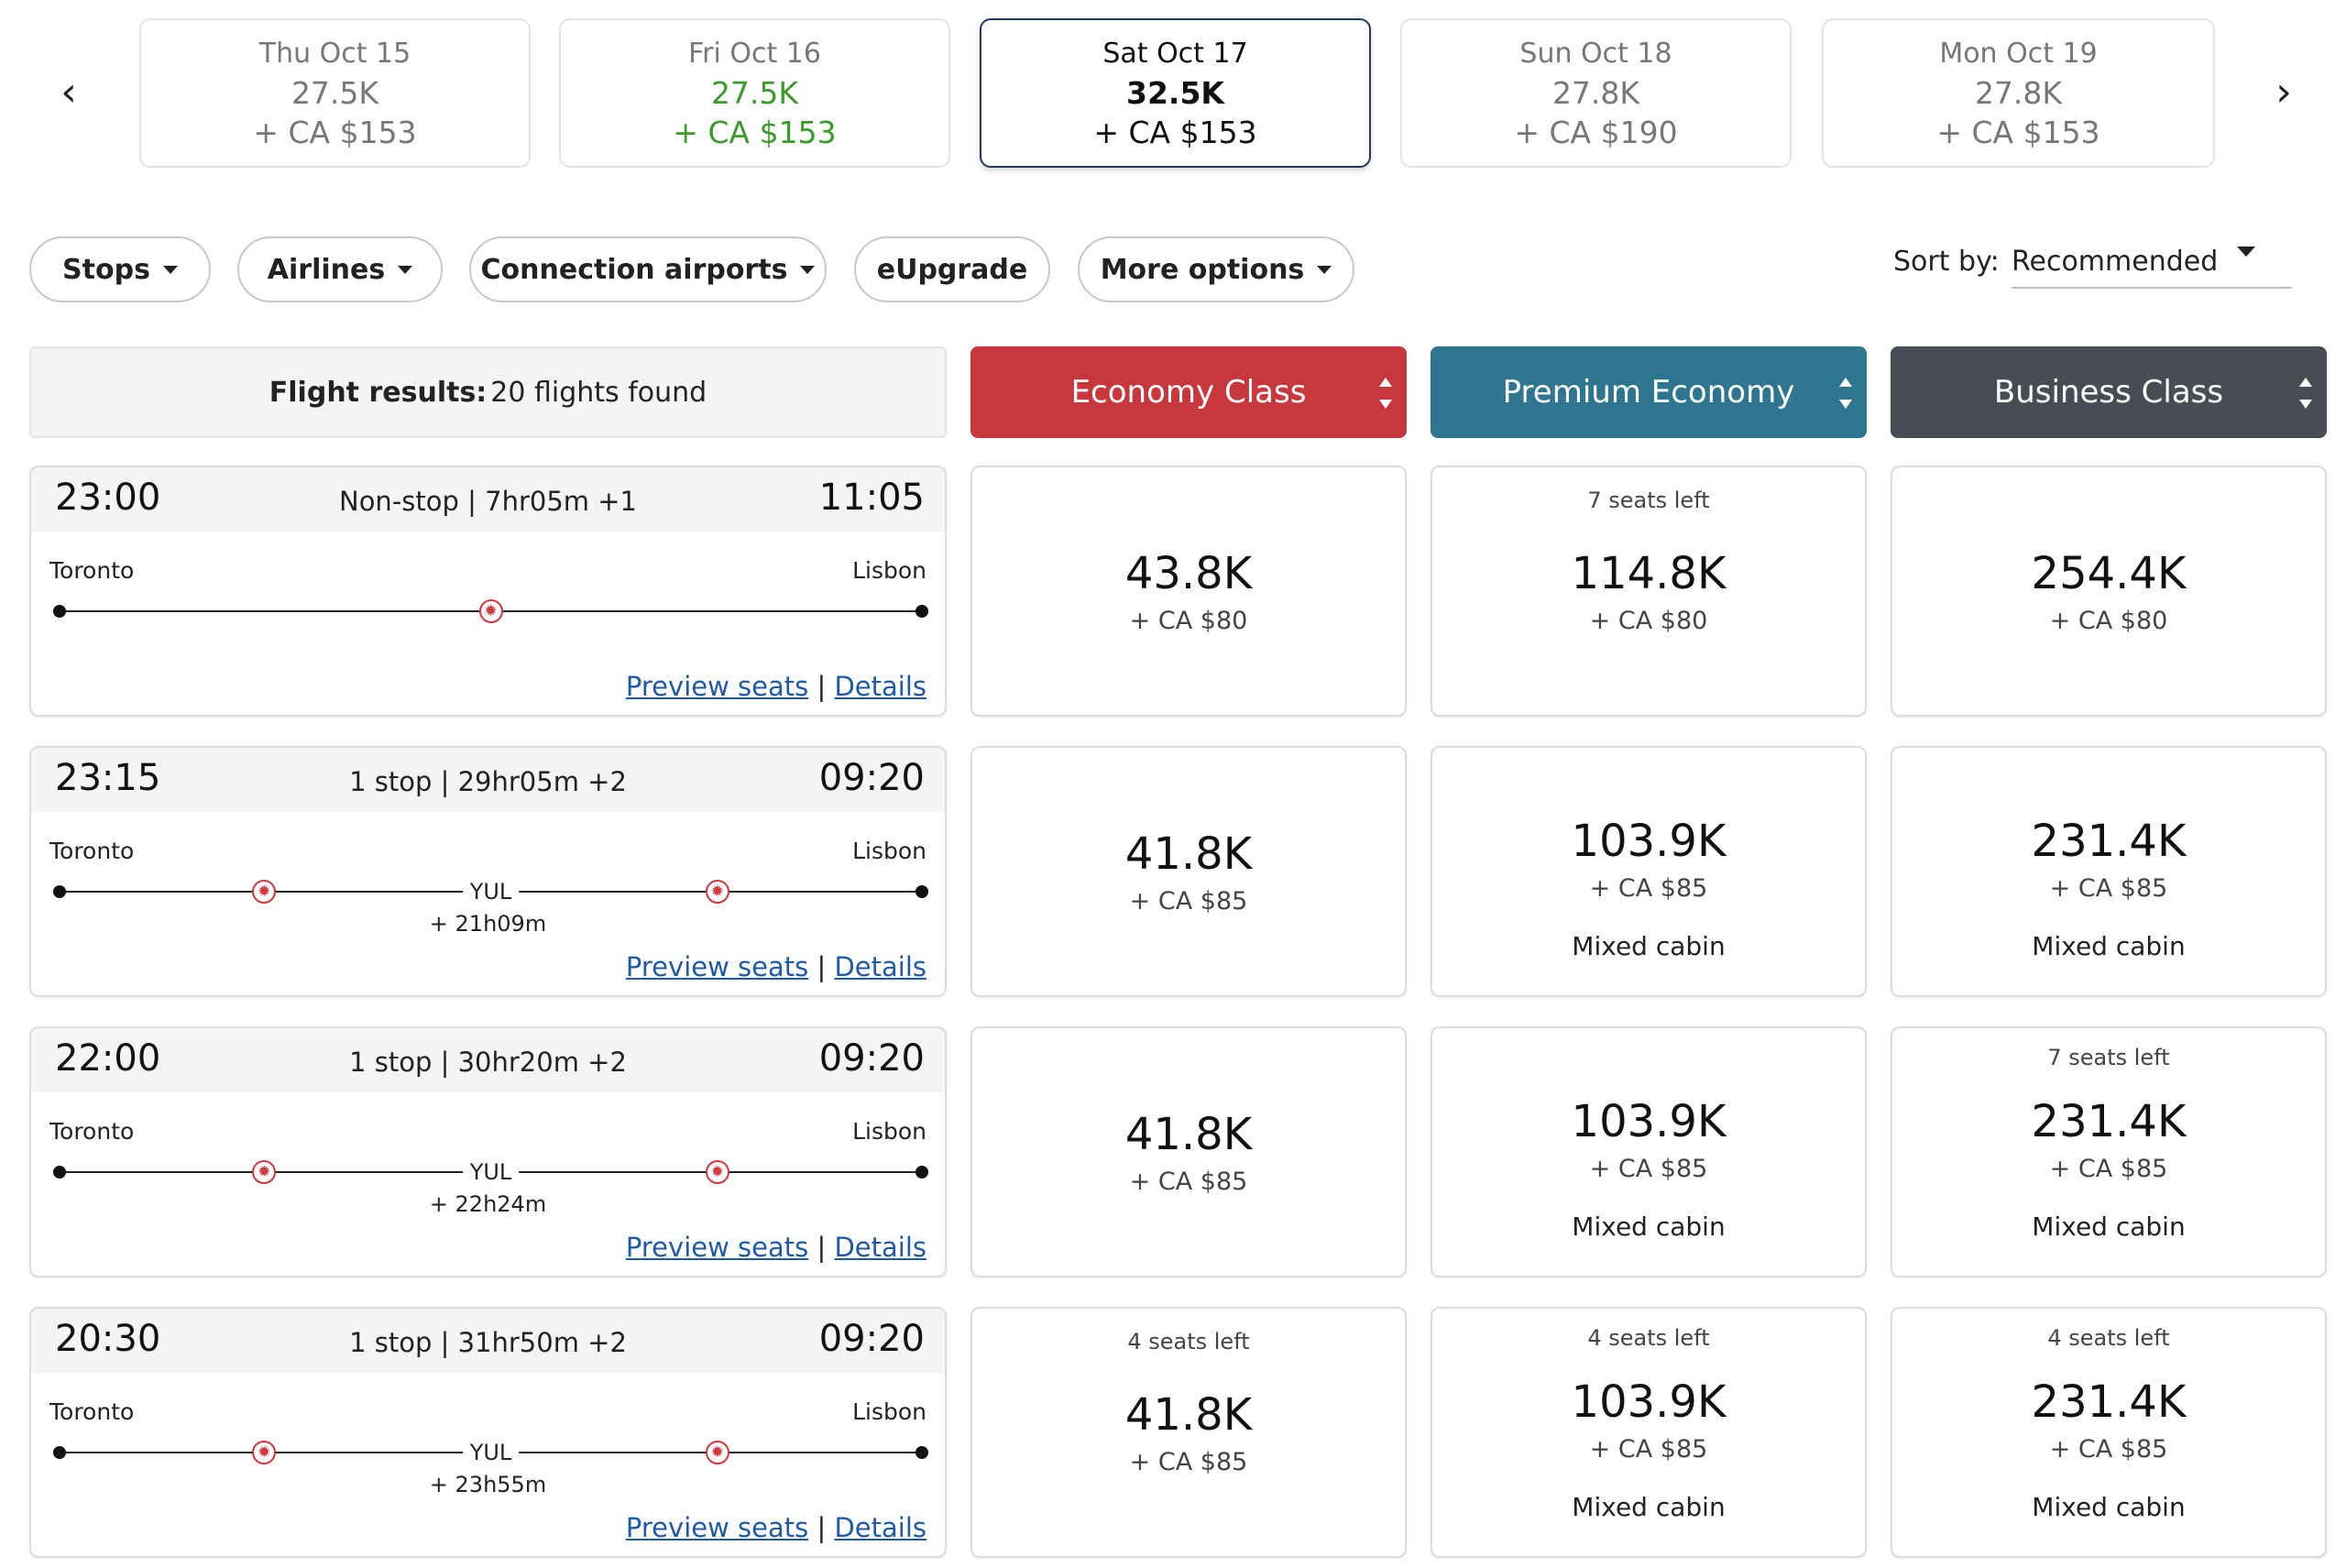 The width and height of the screenshot is (2346, 1568). I want to click on more-options-filter-button: More options, so click(1216, 269).